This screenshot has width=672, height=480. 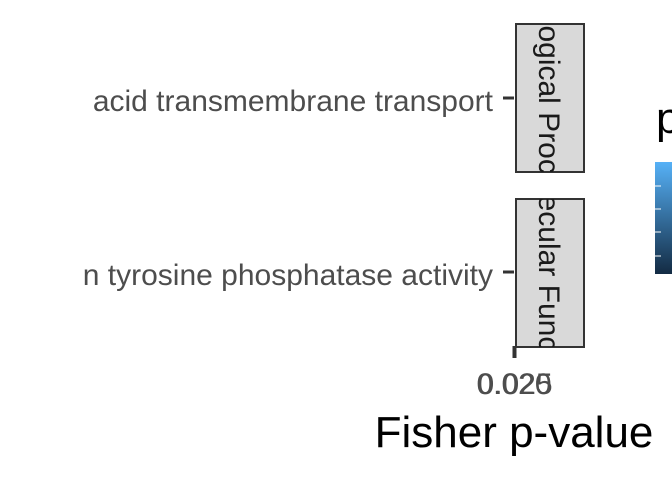 What do you see at coordinates (663, 218) in the screenshot?
I see `legend-colorbar` at bounding box center [663, 218].